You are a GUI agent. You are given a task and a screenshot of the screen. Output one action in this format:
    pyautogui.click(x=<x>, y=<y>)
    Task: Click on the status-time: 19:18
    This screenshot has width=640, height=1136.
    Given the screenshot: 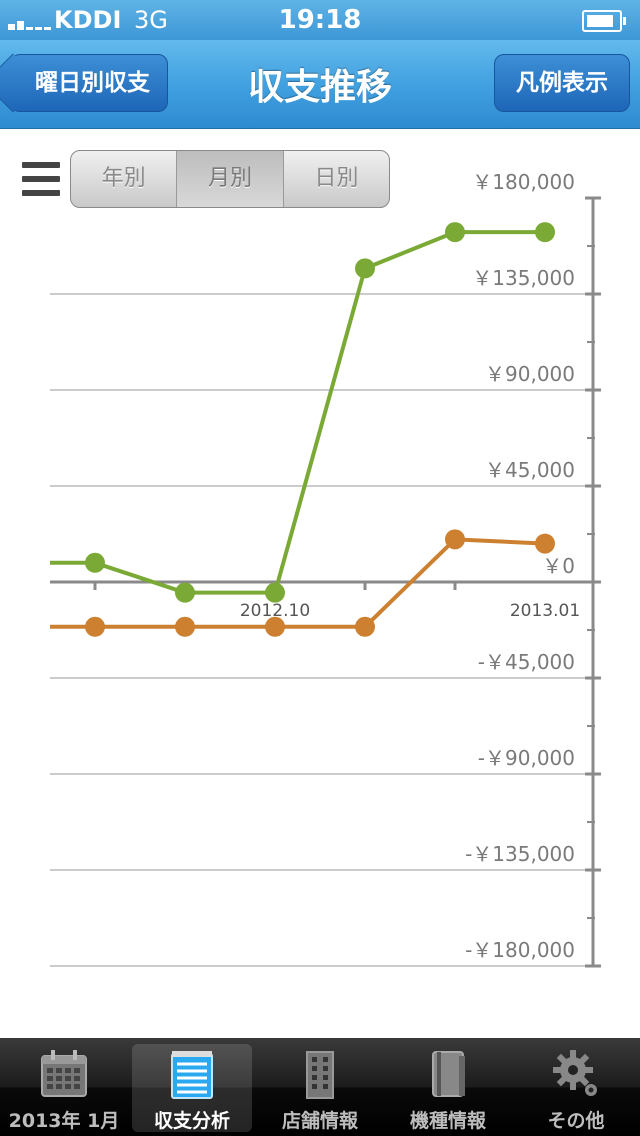 What is the action you would take?
    pyautogui.click(x=320, y=20)
    